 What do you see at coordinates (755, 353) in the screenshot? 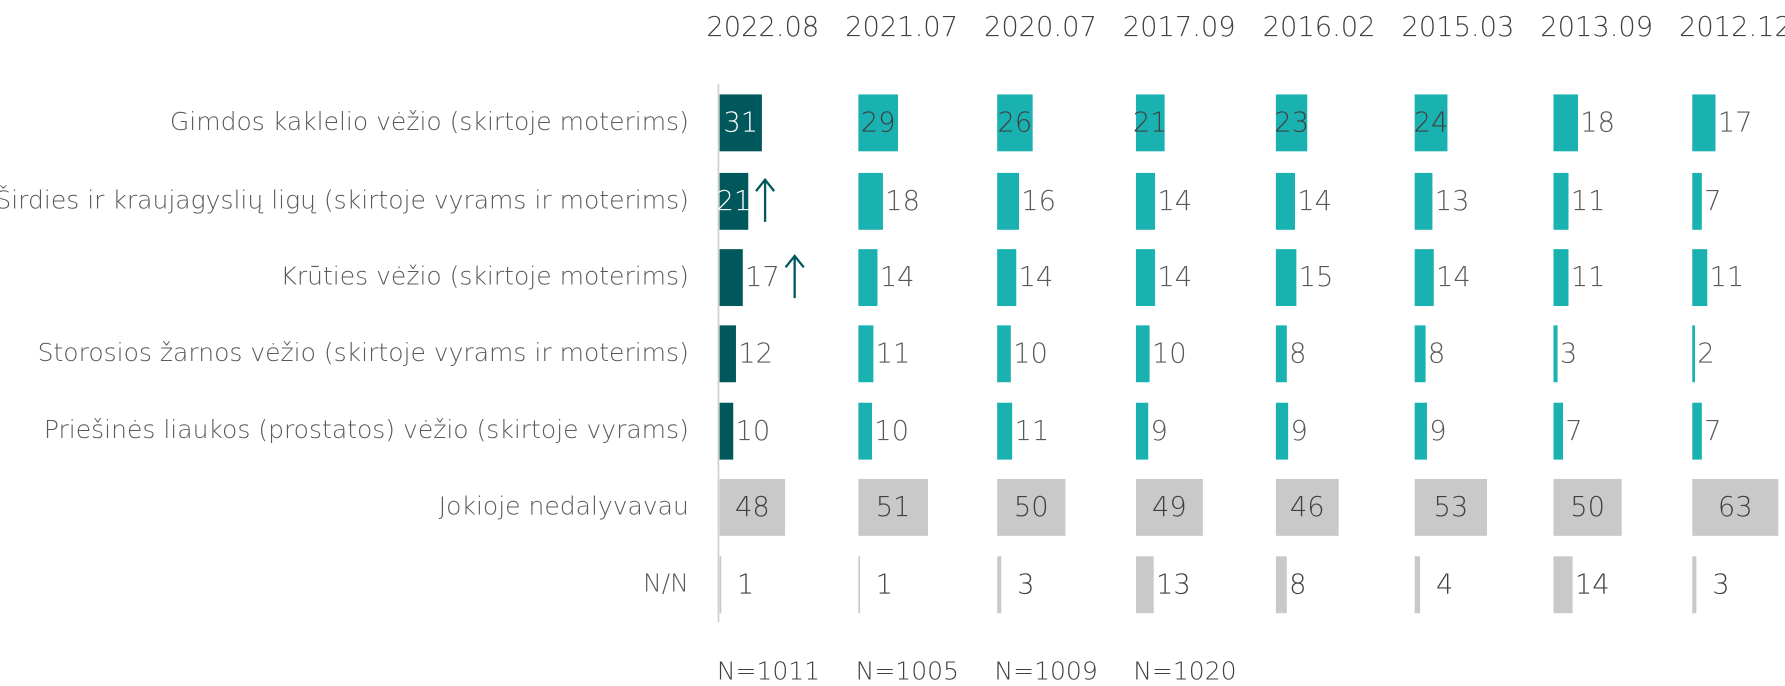
I see `data-label: 12` at bounding box center [755, 353].